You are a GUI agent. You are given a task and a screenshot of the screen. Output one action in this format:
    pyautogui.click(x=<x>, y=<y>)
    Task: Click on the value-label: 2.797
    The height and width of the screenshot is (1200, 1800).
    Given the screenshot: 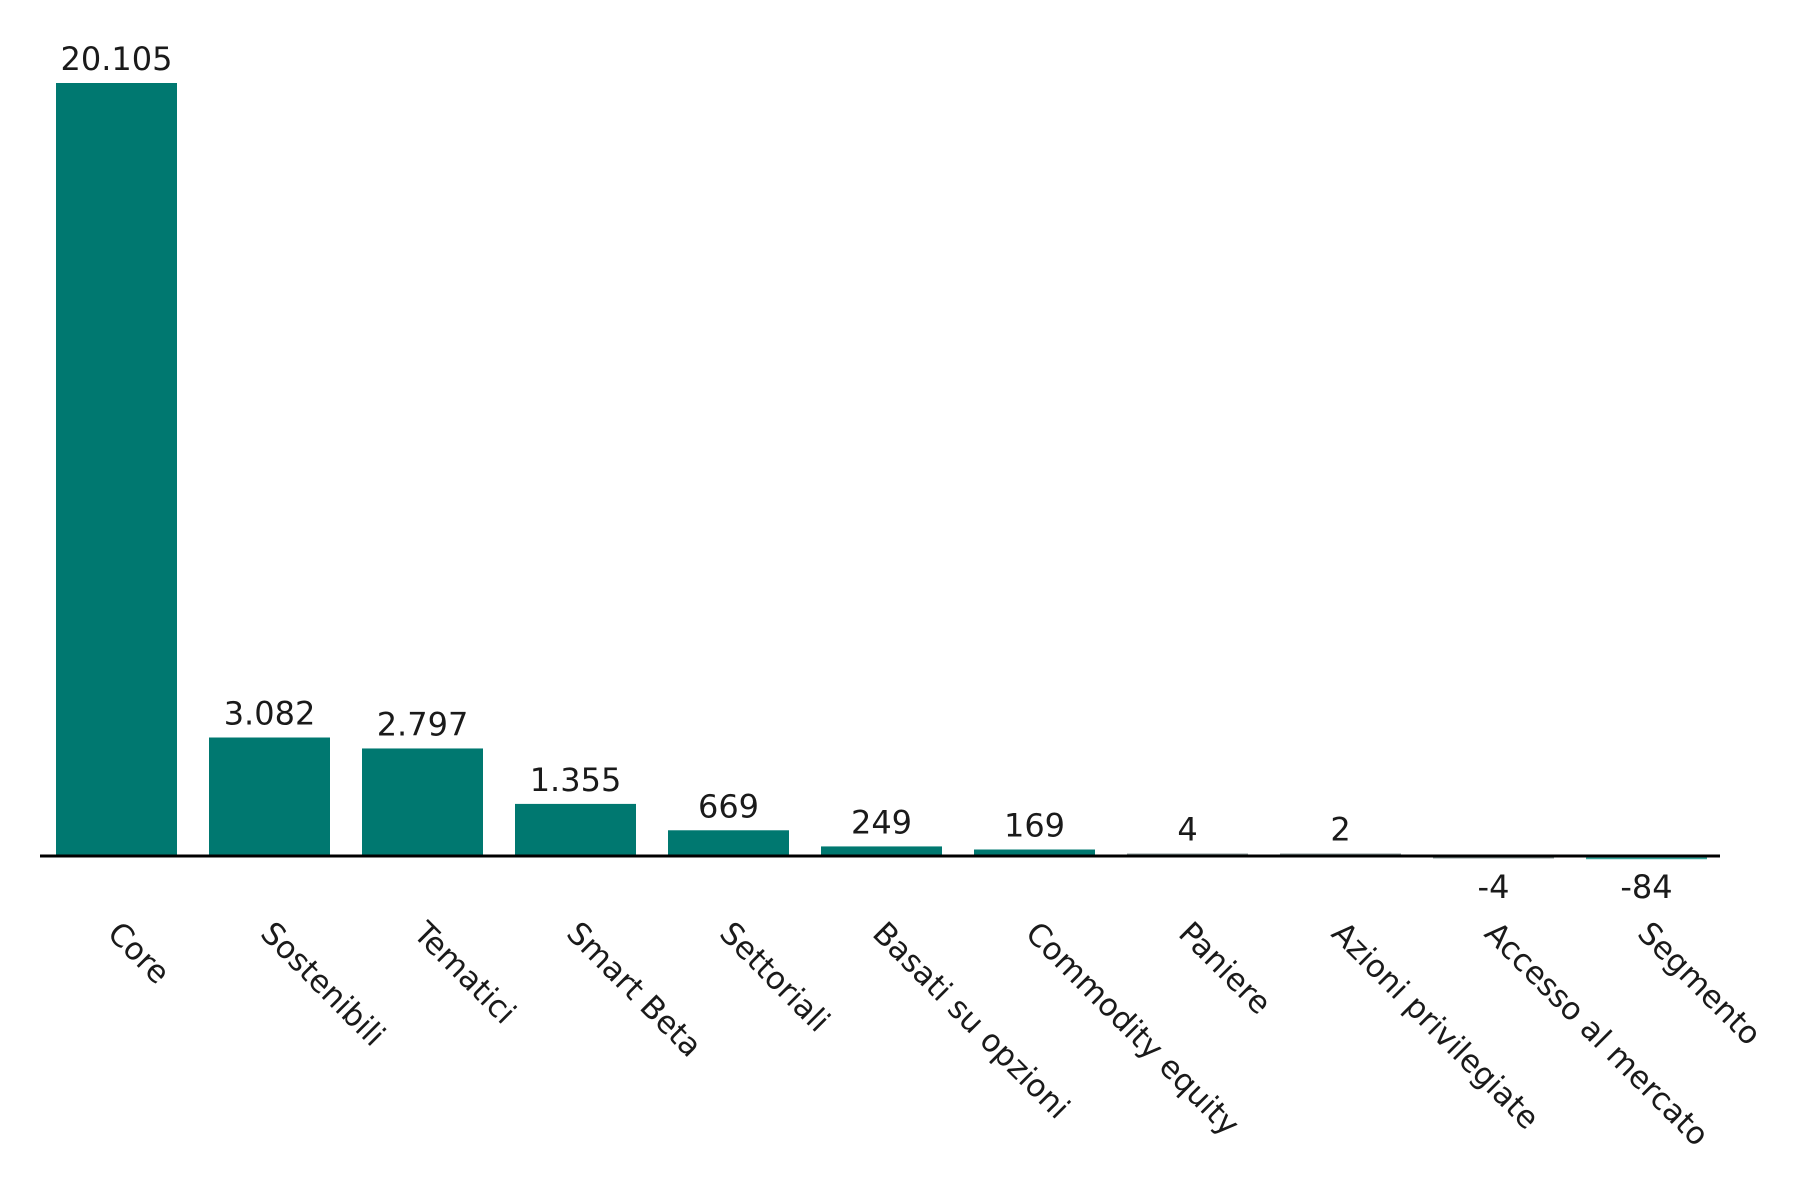 What is the action you would take?
    pyautogui.click(x=423, y=724)
    